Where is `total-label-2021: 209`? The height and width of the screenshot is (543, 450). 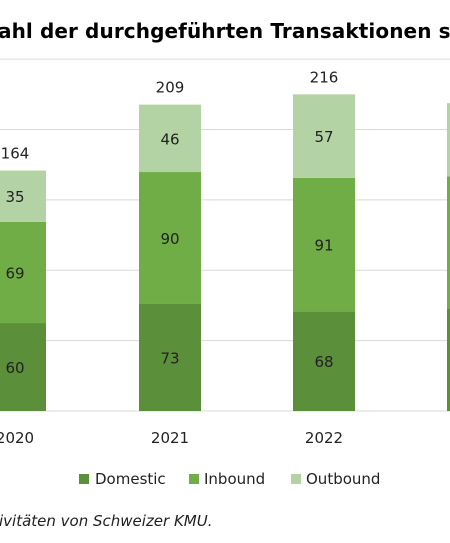 total-label-2021: 209 is located at coordinates (170, 88).